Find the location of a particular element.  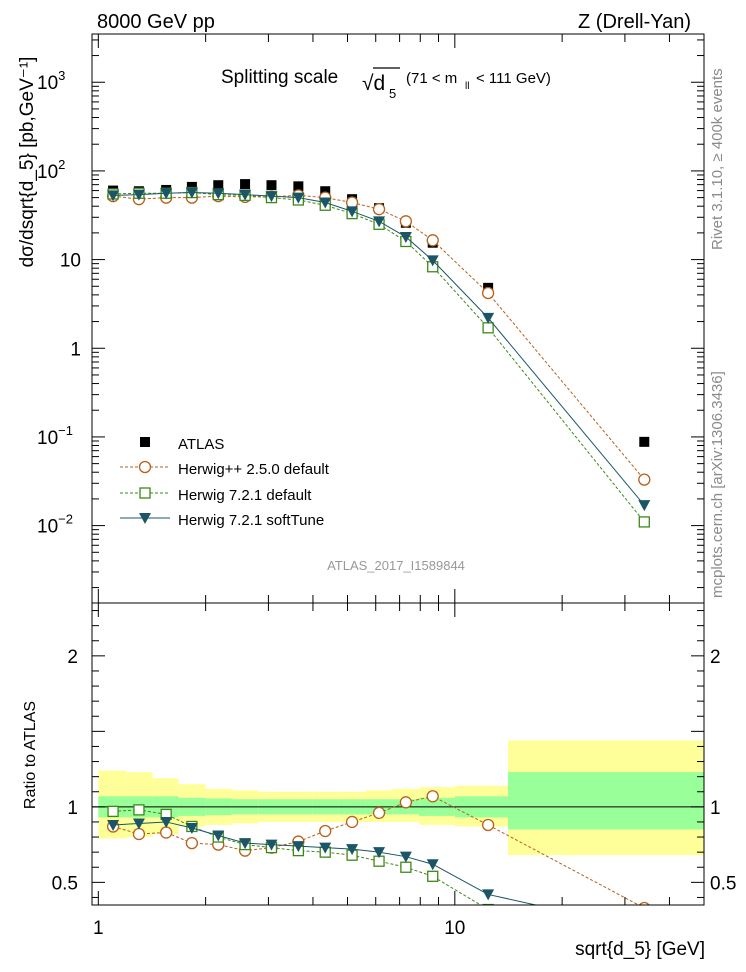

title-range-post: < 111 GeV) is located at coordinates (513, 78).